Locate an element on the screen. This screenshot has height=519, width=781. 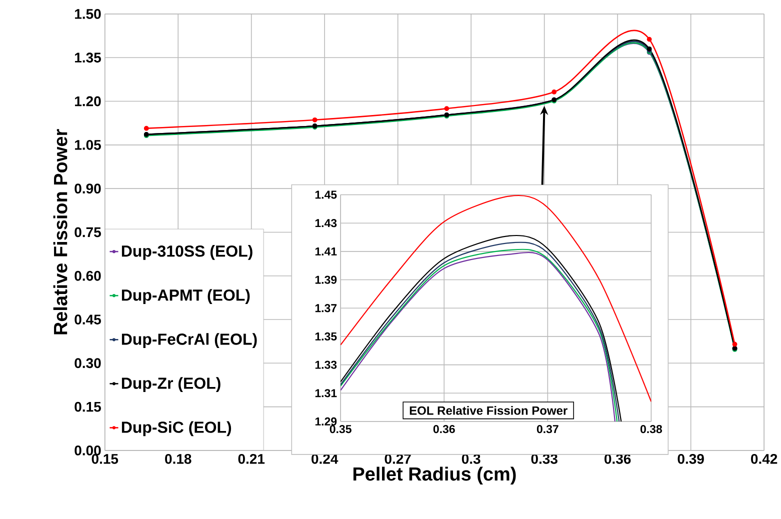
y-tick-label: 0.90 is located at coordinates (87, 188).